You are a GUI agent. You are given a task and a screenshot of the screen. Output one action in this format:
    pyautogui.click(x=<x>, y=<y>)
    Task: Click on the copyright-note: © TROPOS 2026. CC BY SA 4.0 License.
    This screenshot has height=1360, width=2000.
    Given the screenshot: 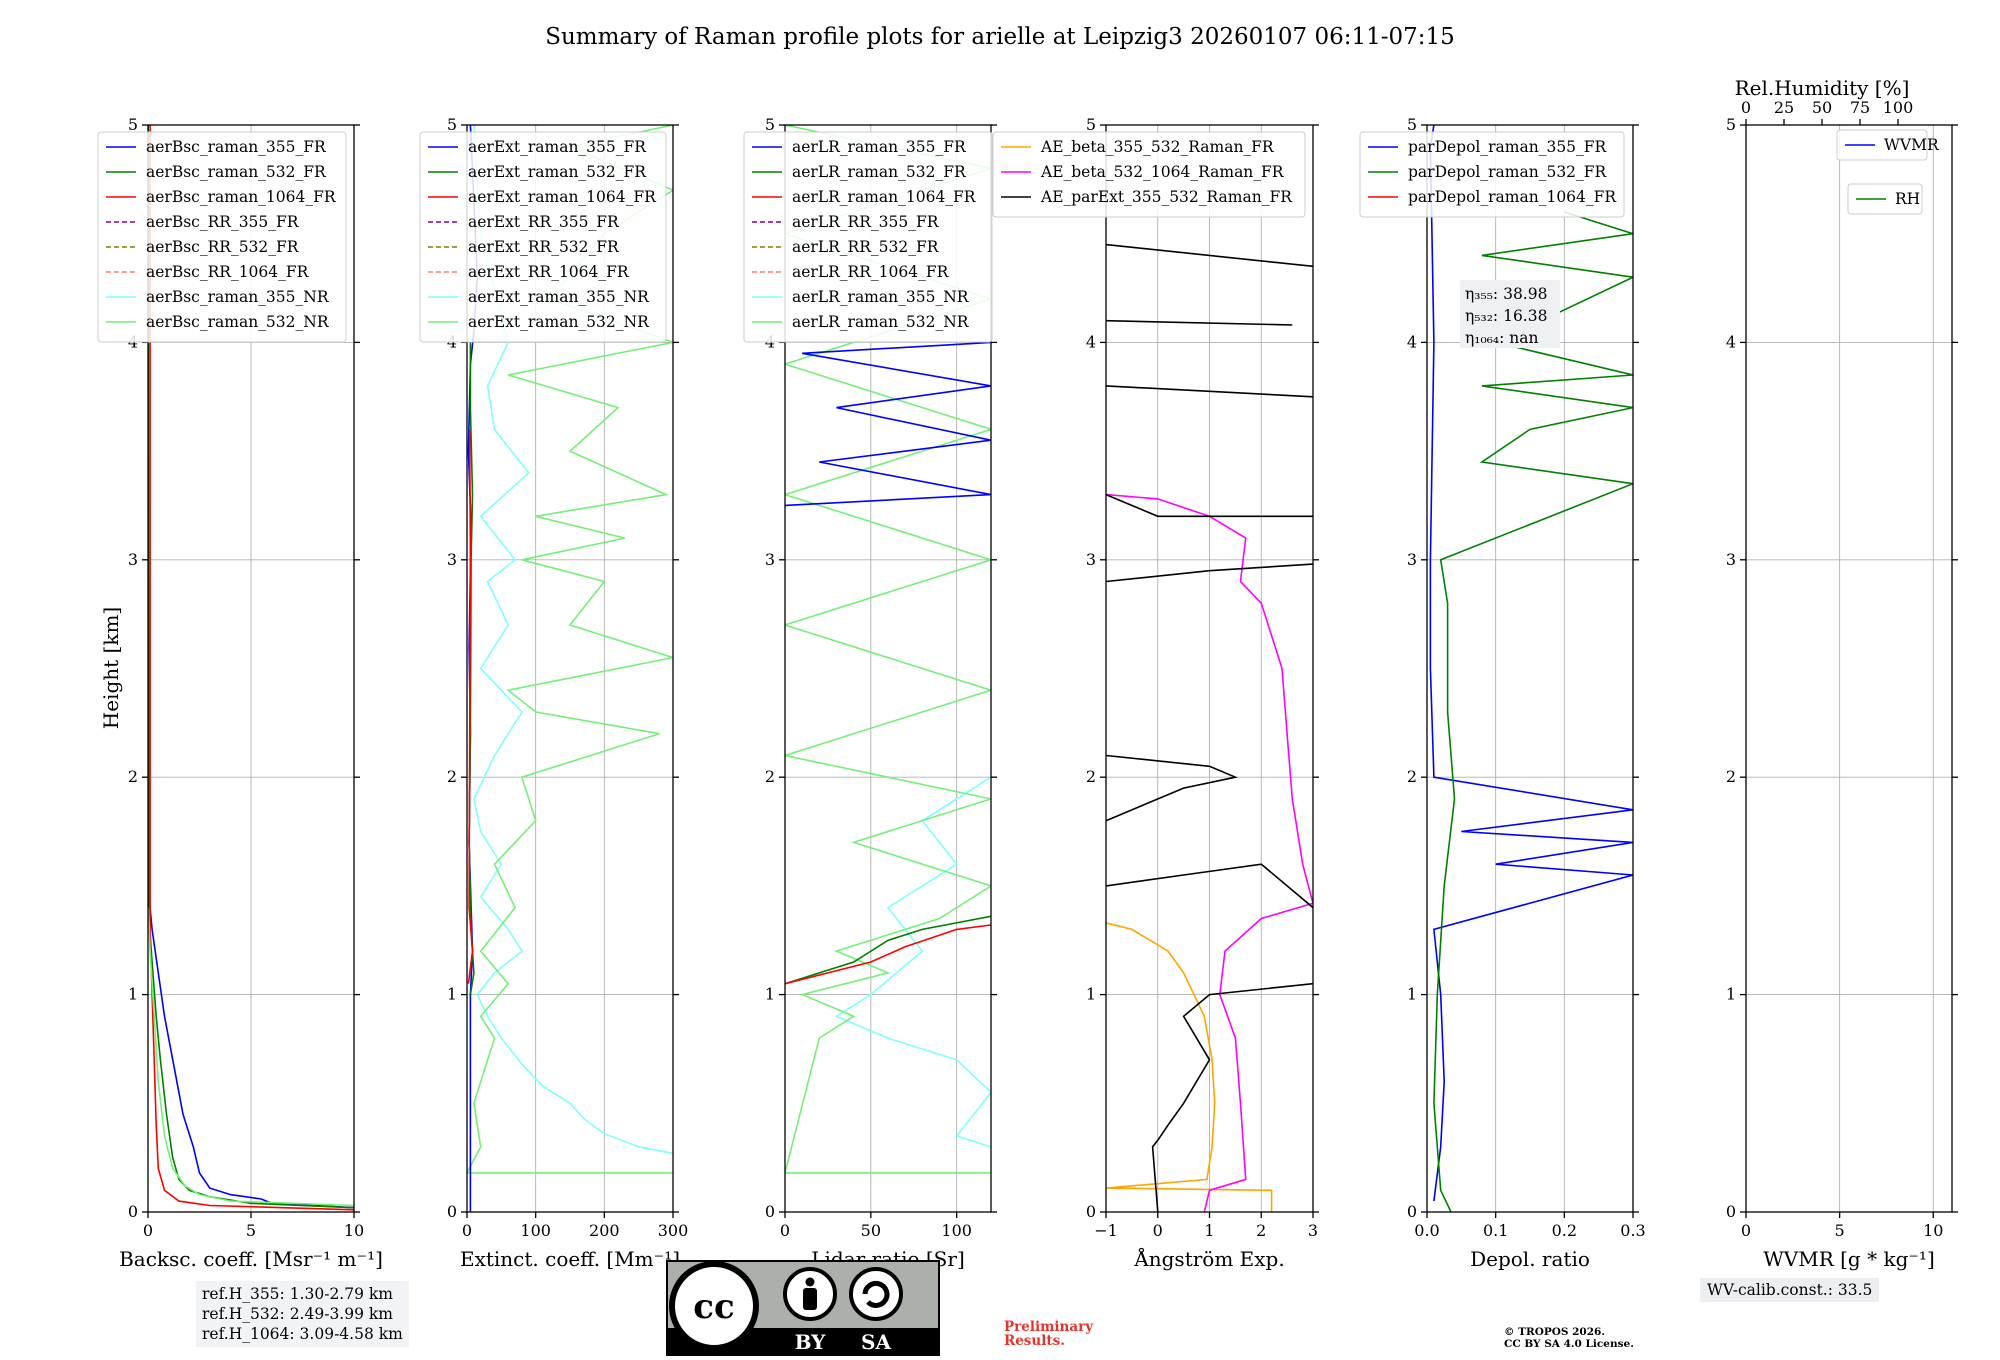 What is the action you would take?
    pyautogui.click(x=1569, y=1338)
    